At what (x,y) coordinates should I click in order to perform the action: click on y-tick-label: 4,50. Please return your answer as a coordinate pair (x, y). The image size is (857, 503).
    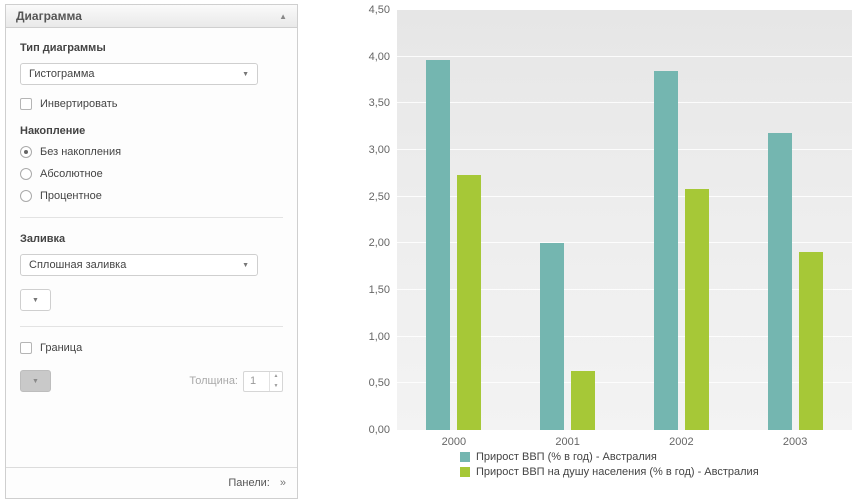
    Looking at the image, I should click on (379, 10).